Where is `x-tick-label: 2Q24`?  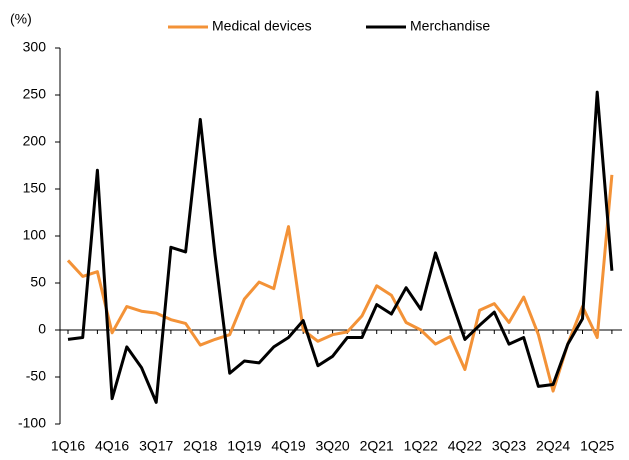
x-tick-label: 2Q24 is located at coordinates (553, 446).